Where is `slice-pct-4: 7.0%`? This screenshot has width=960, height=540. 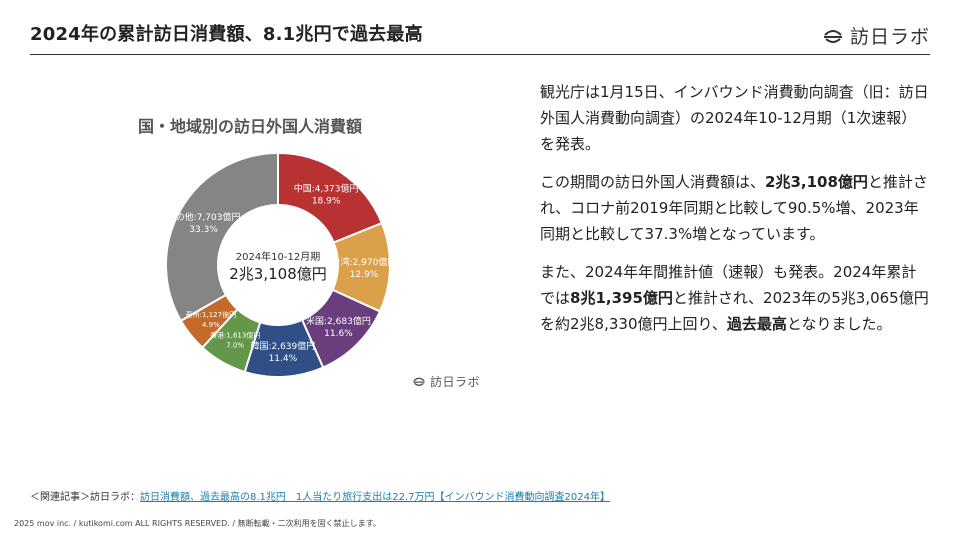 slice-pct-4: 7.0% is located at coordinates (235, 346).